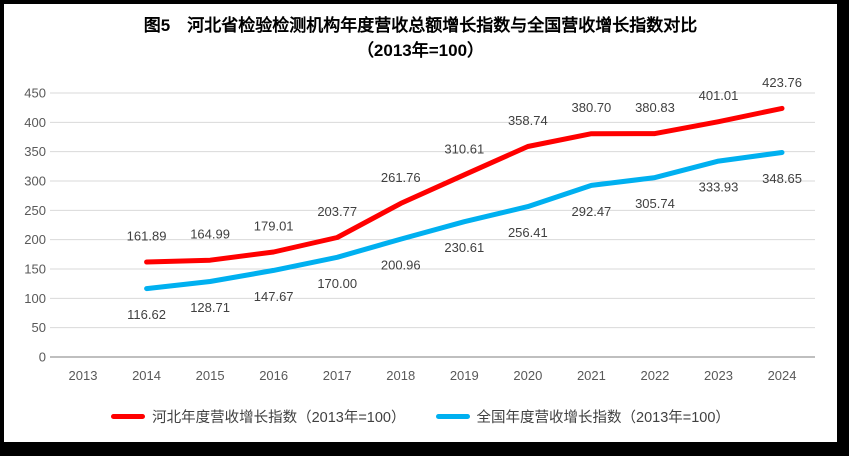  Describe the element at coordinates (655, 203) in the screenshot. I see `national-data-label: 305.74` at that location.